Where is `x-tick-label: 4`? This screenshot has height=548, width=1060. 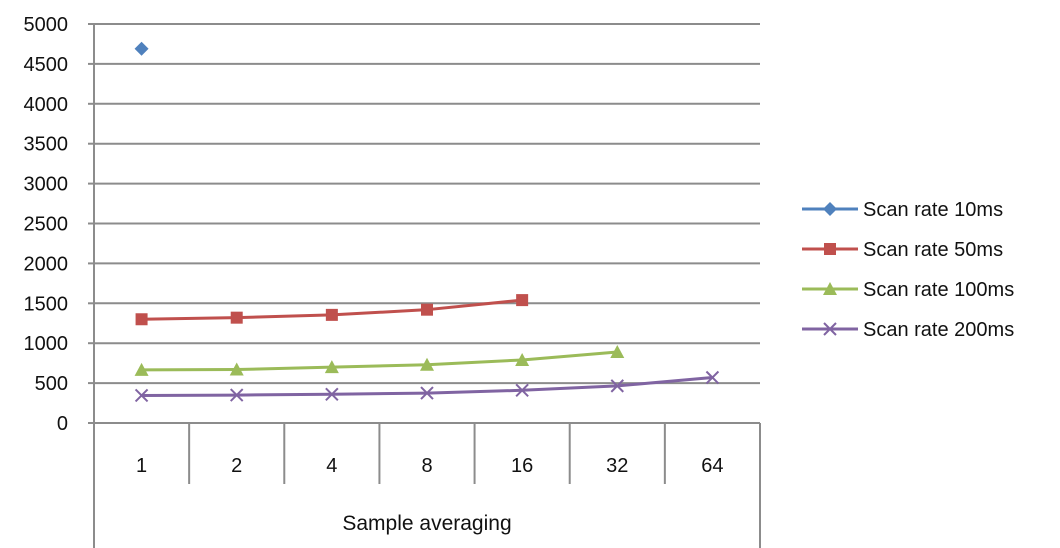 x-tick-label: 4 is located at coordinates (331, 466).